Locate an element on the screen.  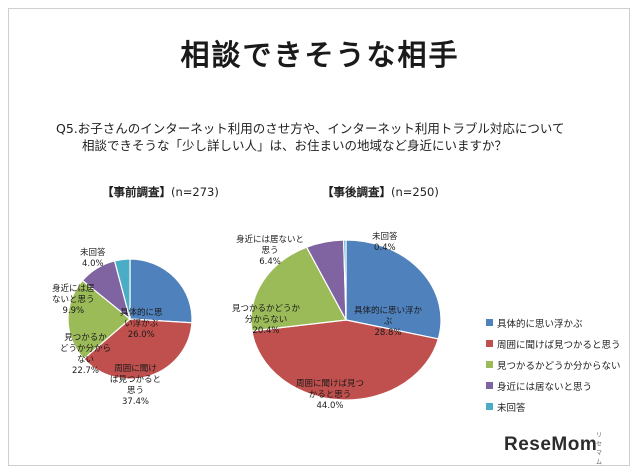
pre-chart-title: 【事前調査】(n=273) is located at coordinates (160, 192).